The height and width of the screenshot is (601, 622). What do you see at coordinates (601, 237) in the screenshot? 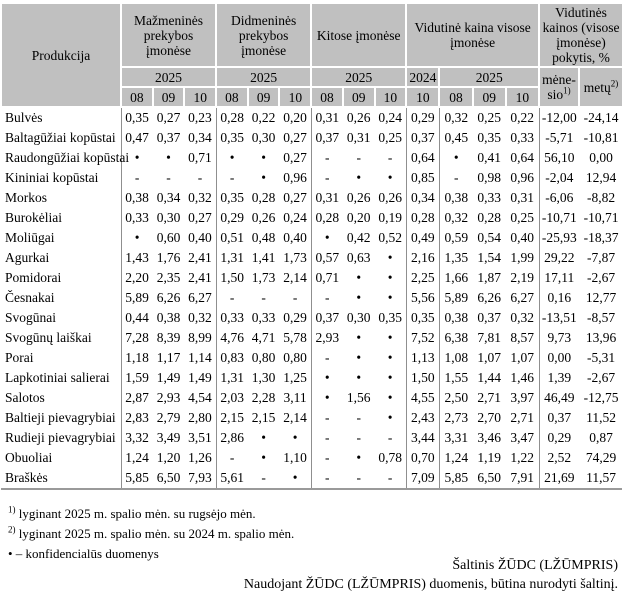
I see `price-cell: -18,37` at bounding box center [601, 237].